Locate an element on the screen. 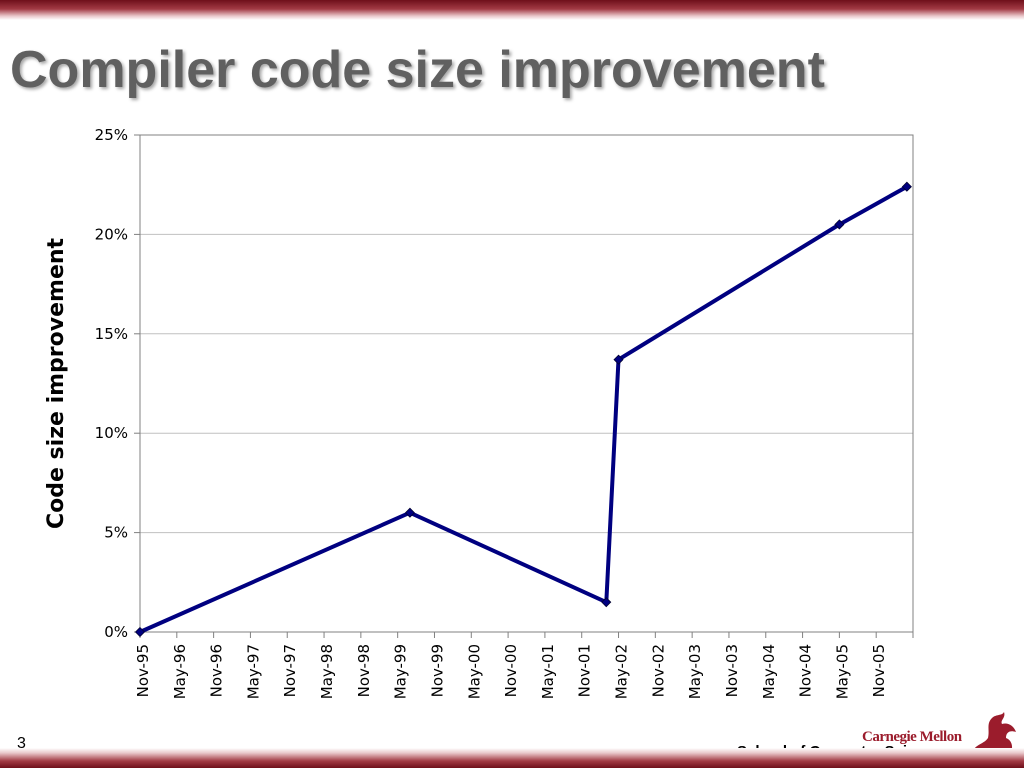 Image resolution: width=1024 pixels, height=768 pixels. bottom-accent-band is located at coordinates (512, 758).